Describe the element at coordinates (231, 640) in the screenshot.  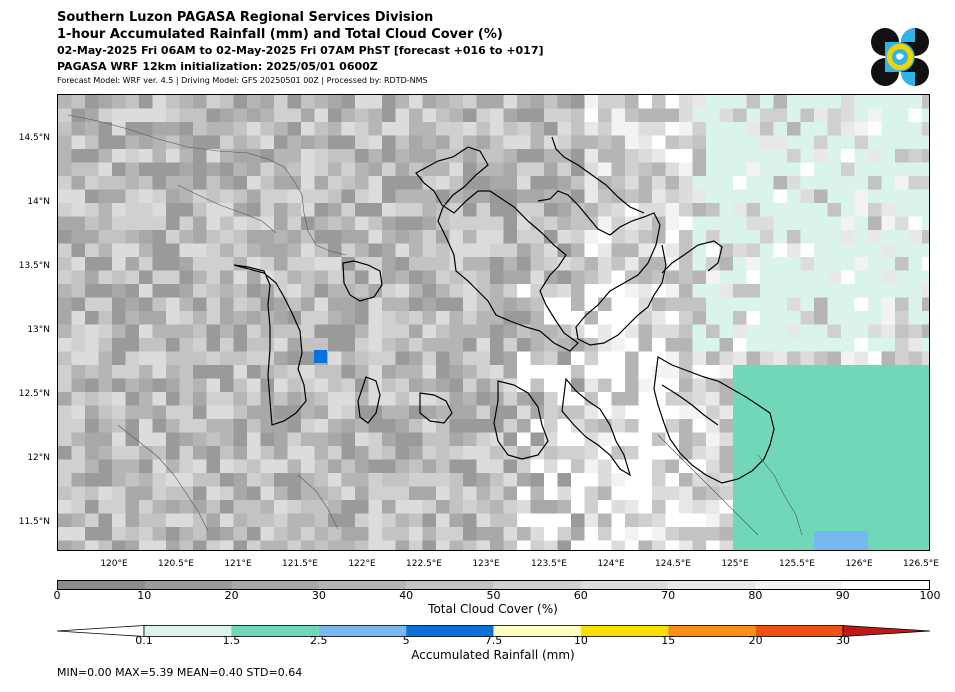
I see `rain-colorbar-tick: 1.5` at that location.